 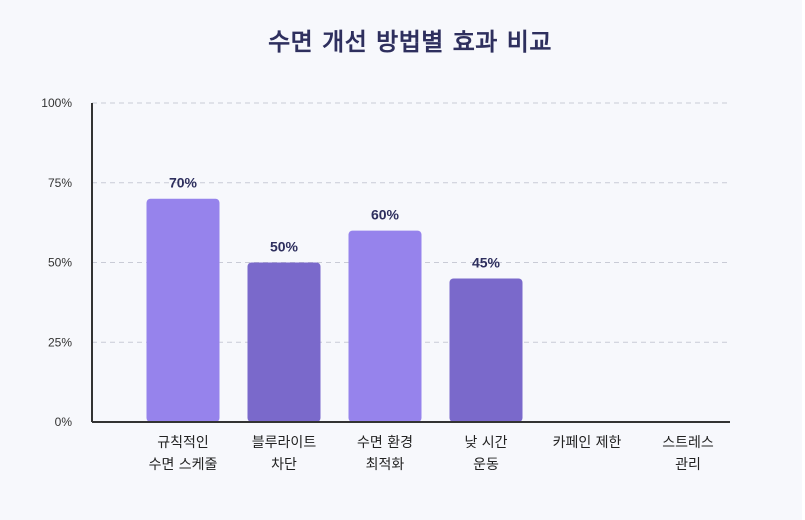 I want to click on x-tick-label: 스트레스, so click(x=688, y=443).